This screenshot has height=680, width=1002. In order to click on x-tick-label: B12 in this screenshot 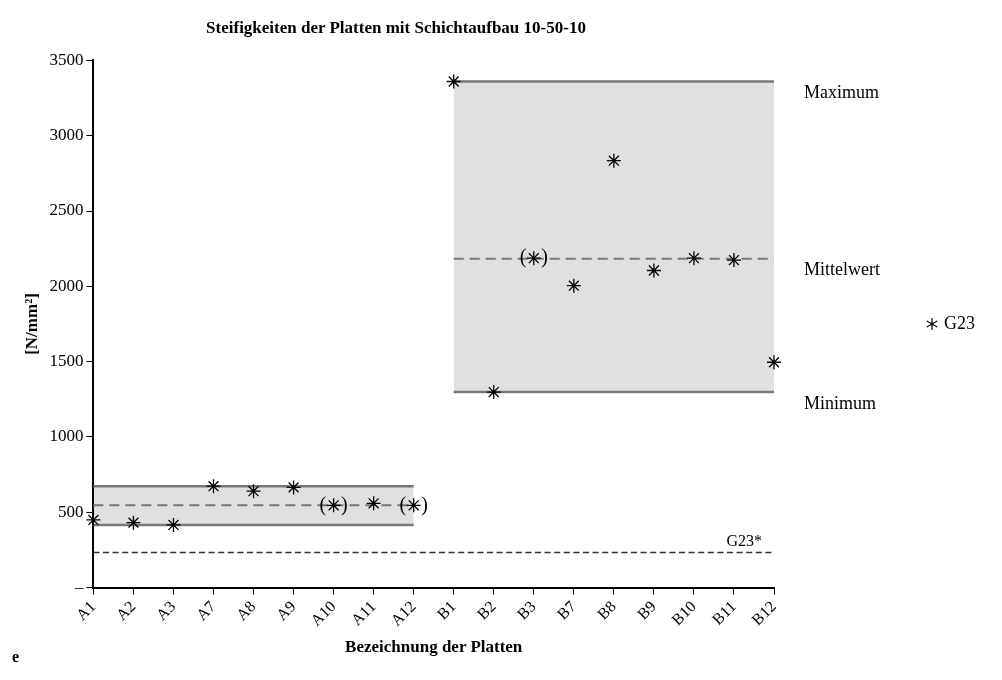, I will do `click(764, 613)`.